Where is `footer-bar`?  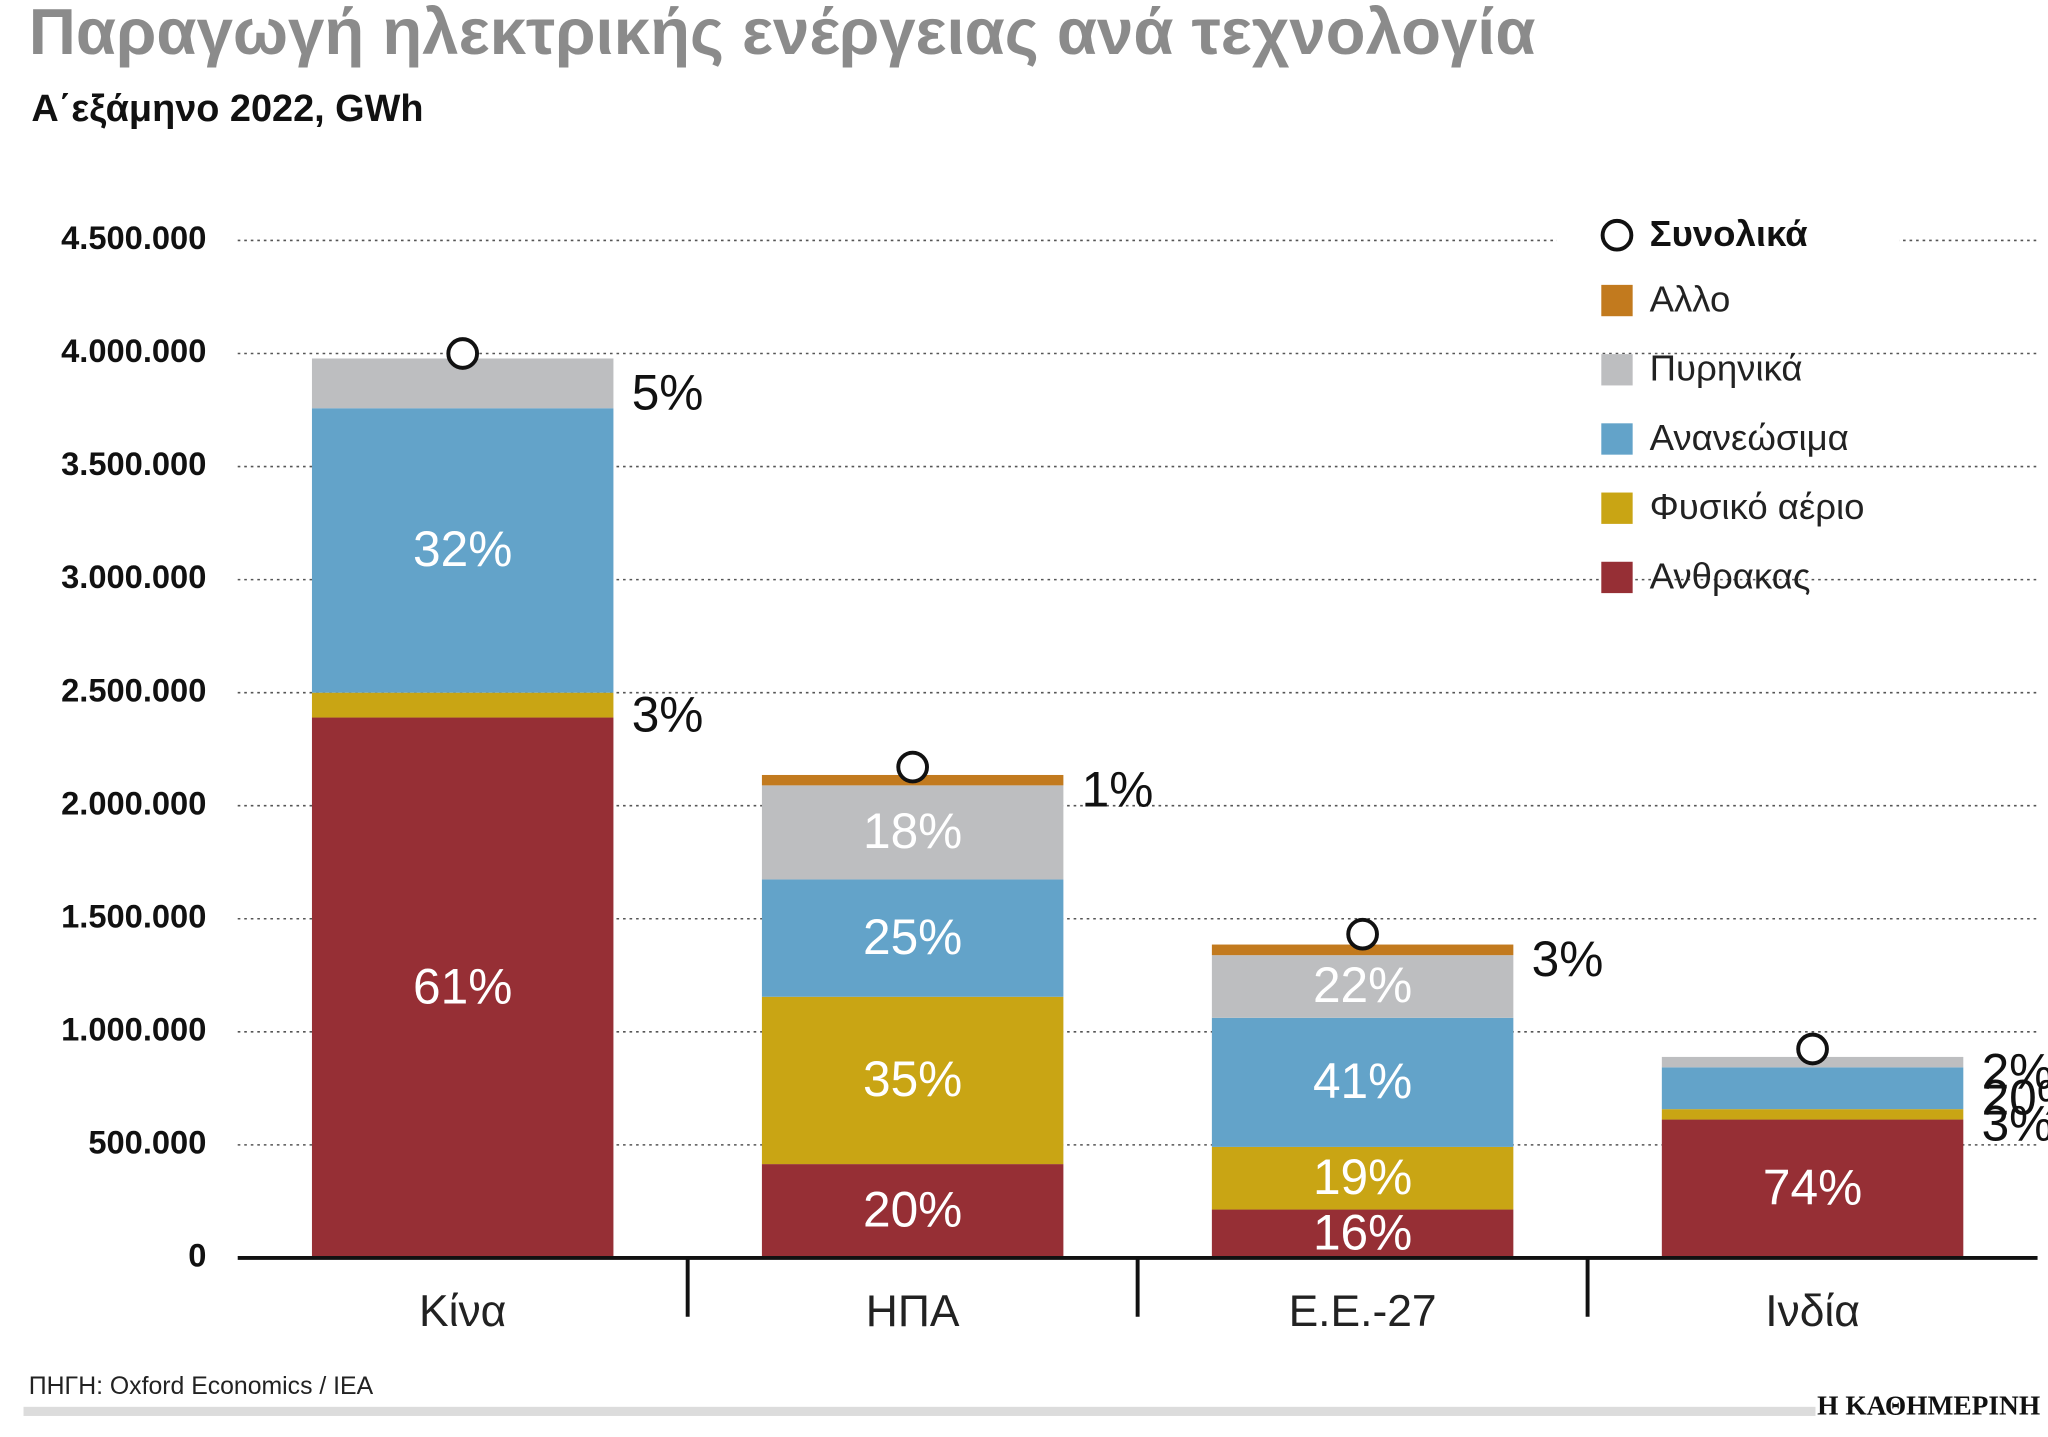
footer-bar is located at coordinates (919, 1411).